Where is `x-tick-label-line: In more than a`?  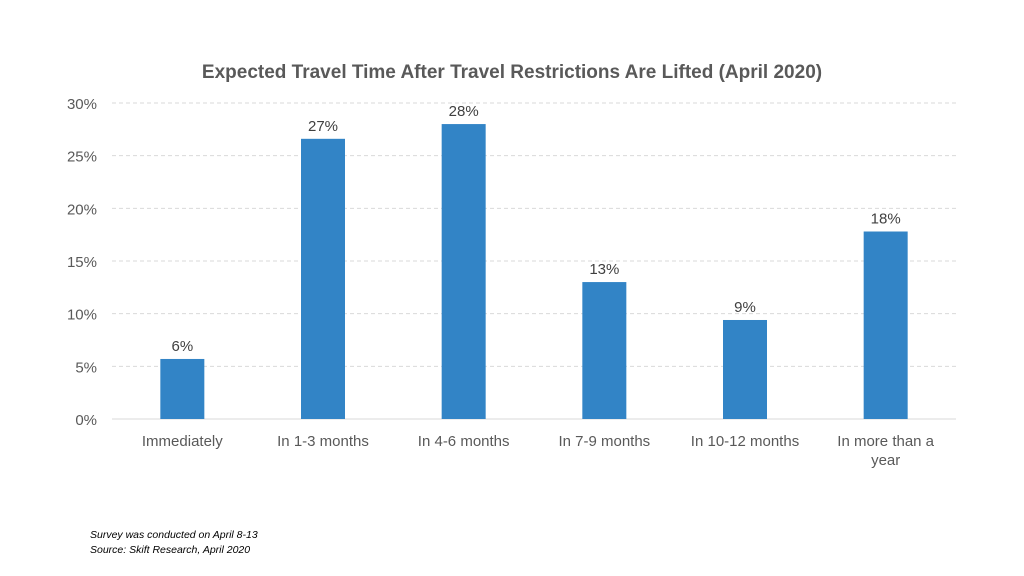
x-tick-label-line: In more than a is located at coordinates (885, 441).